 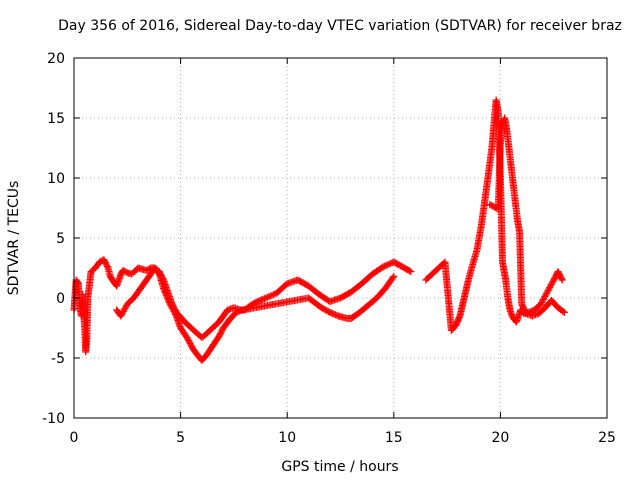 What do you see at coordinates (56, 59) in the screenshot?
I see `y-tick-label: 20` at bounding box center [56, 59].